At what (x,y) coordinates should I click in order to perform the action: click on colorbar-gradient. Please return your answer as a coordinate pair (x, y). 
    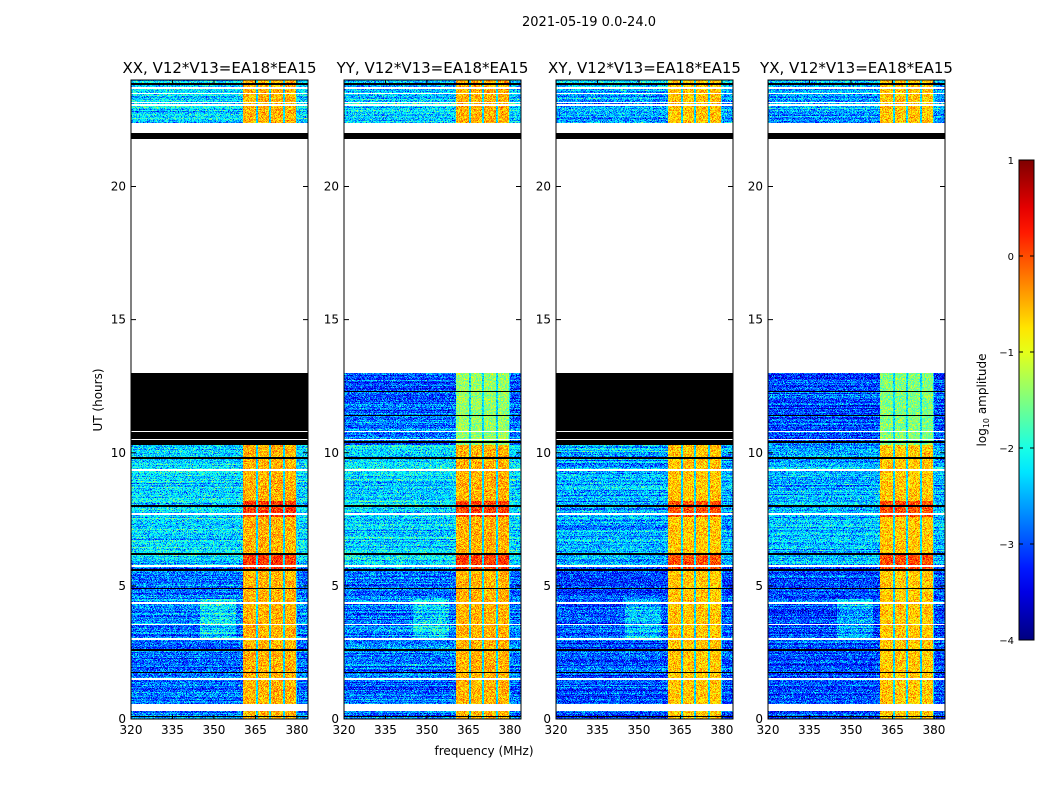
    Looking at the image, I should click on (1026, 400).